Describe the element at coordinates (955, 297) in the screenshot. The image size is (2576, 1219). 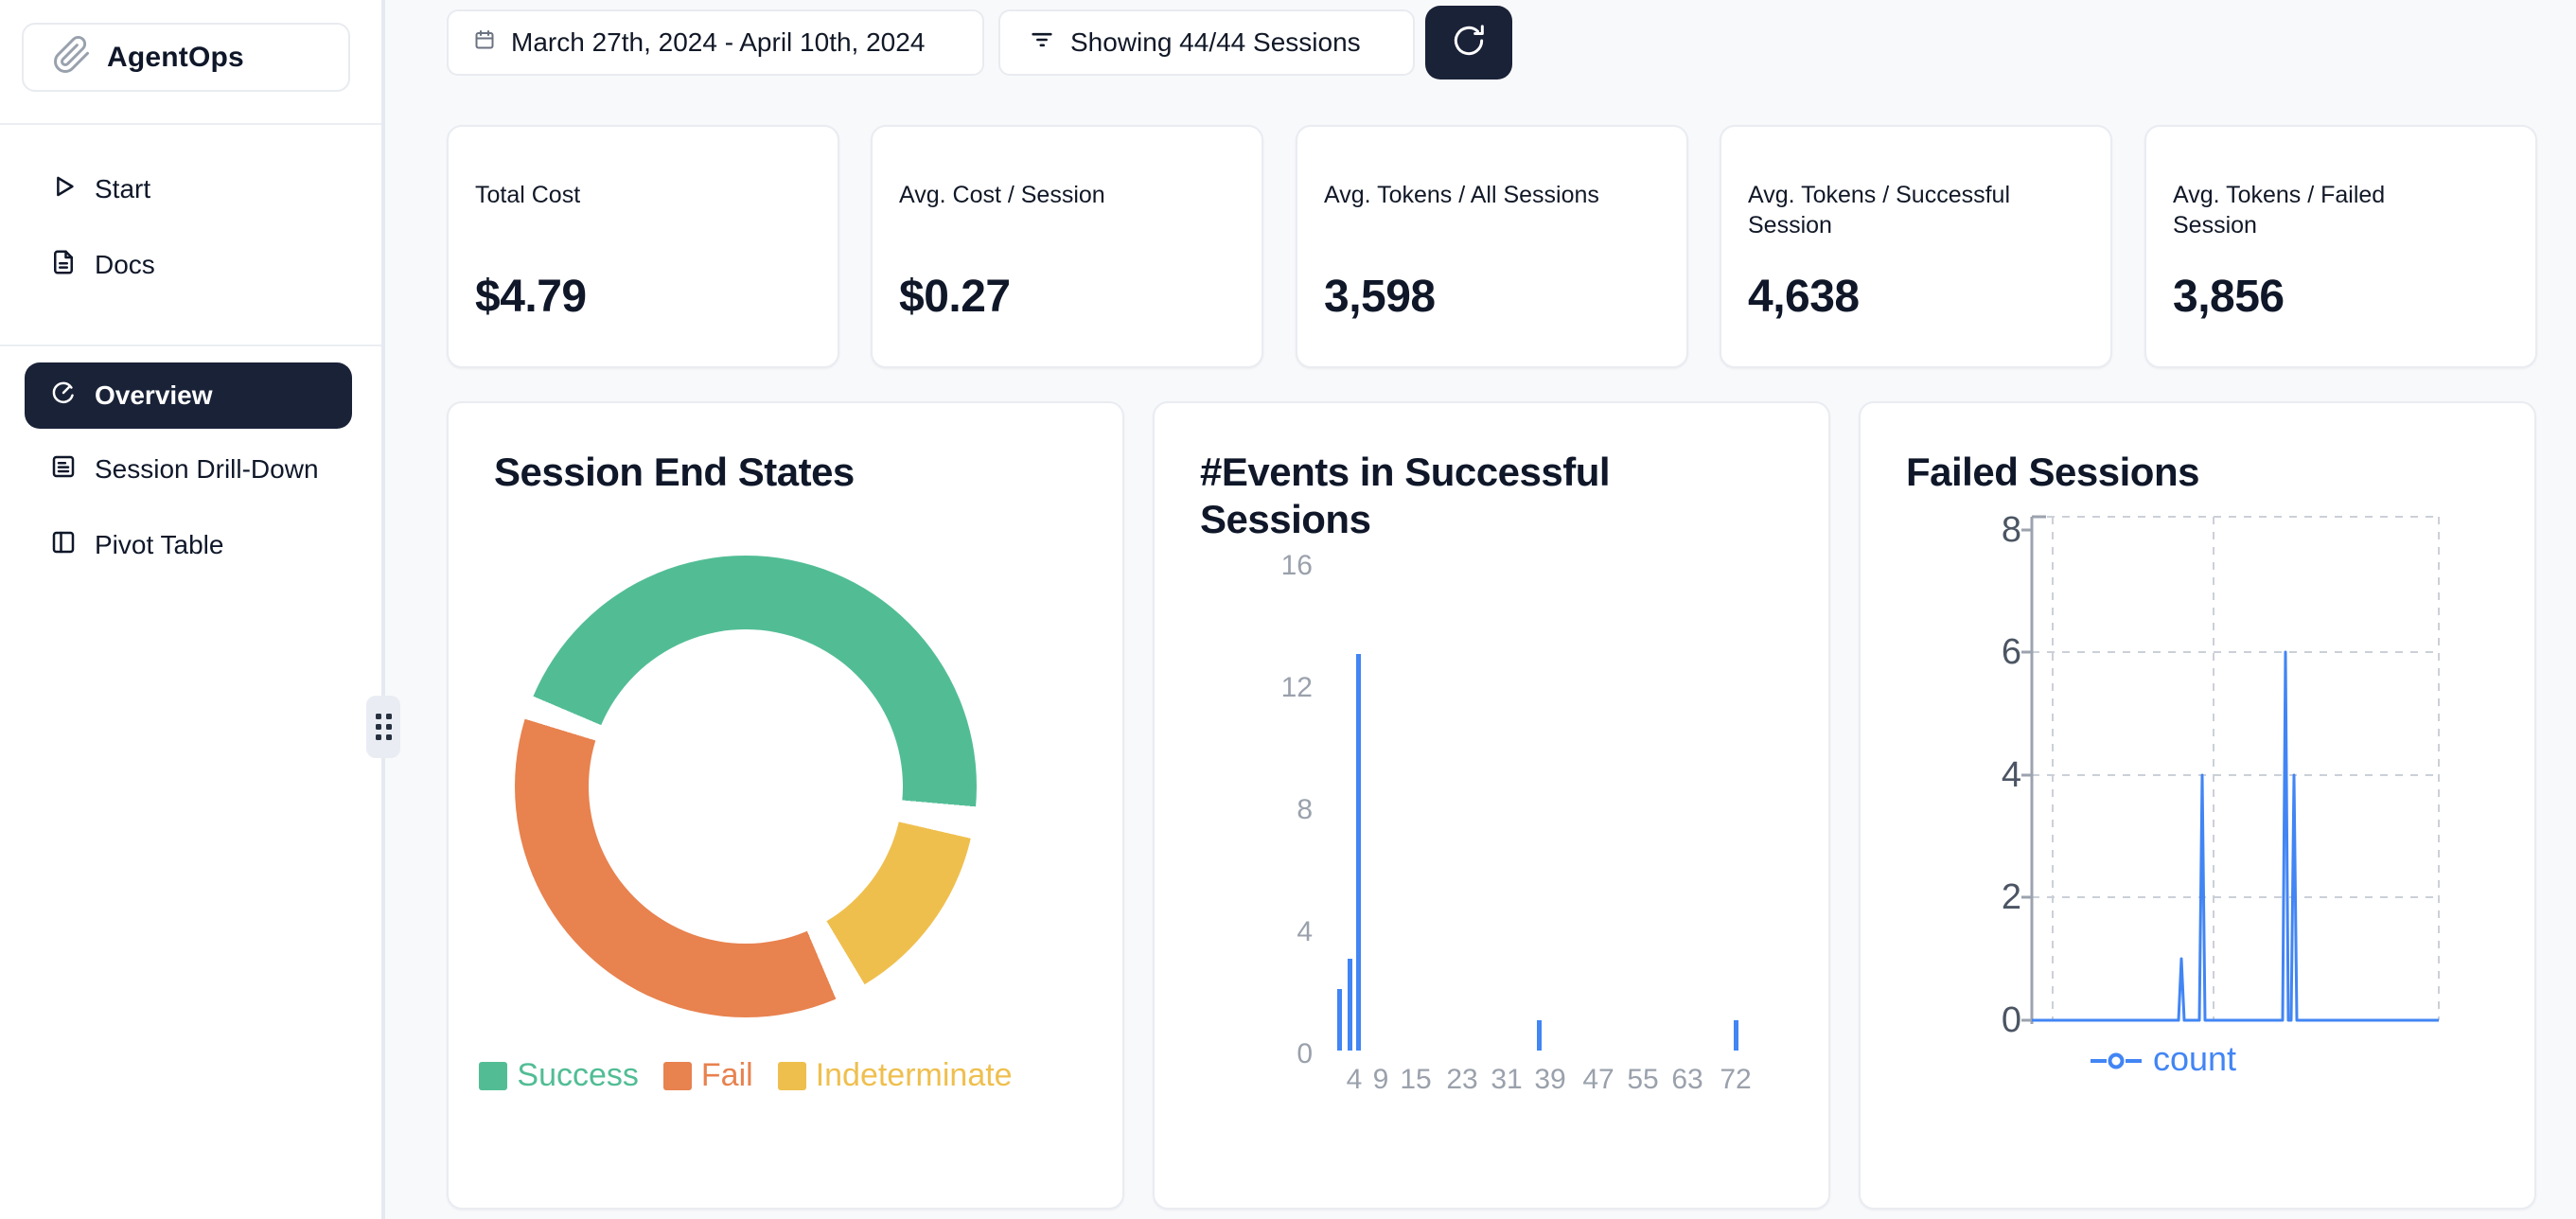
I see `stat-value: $0.27` at that location.